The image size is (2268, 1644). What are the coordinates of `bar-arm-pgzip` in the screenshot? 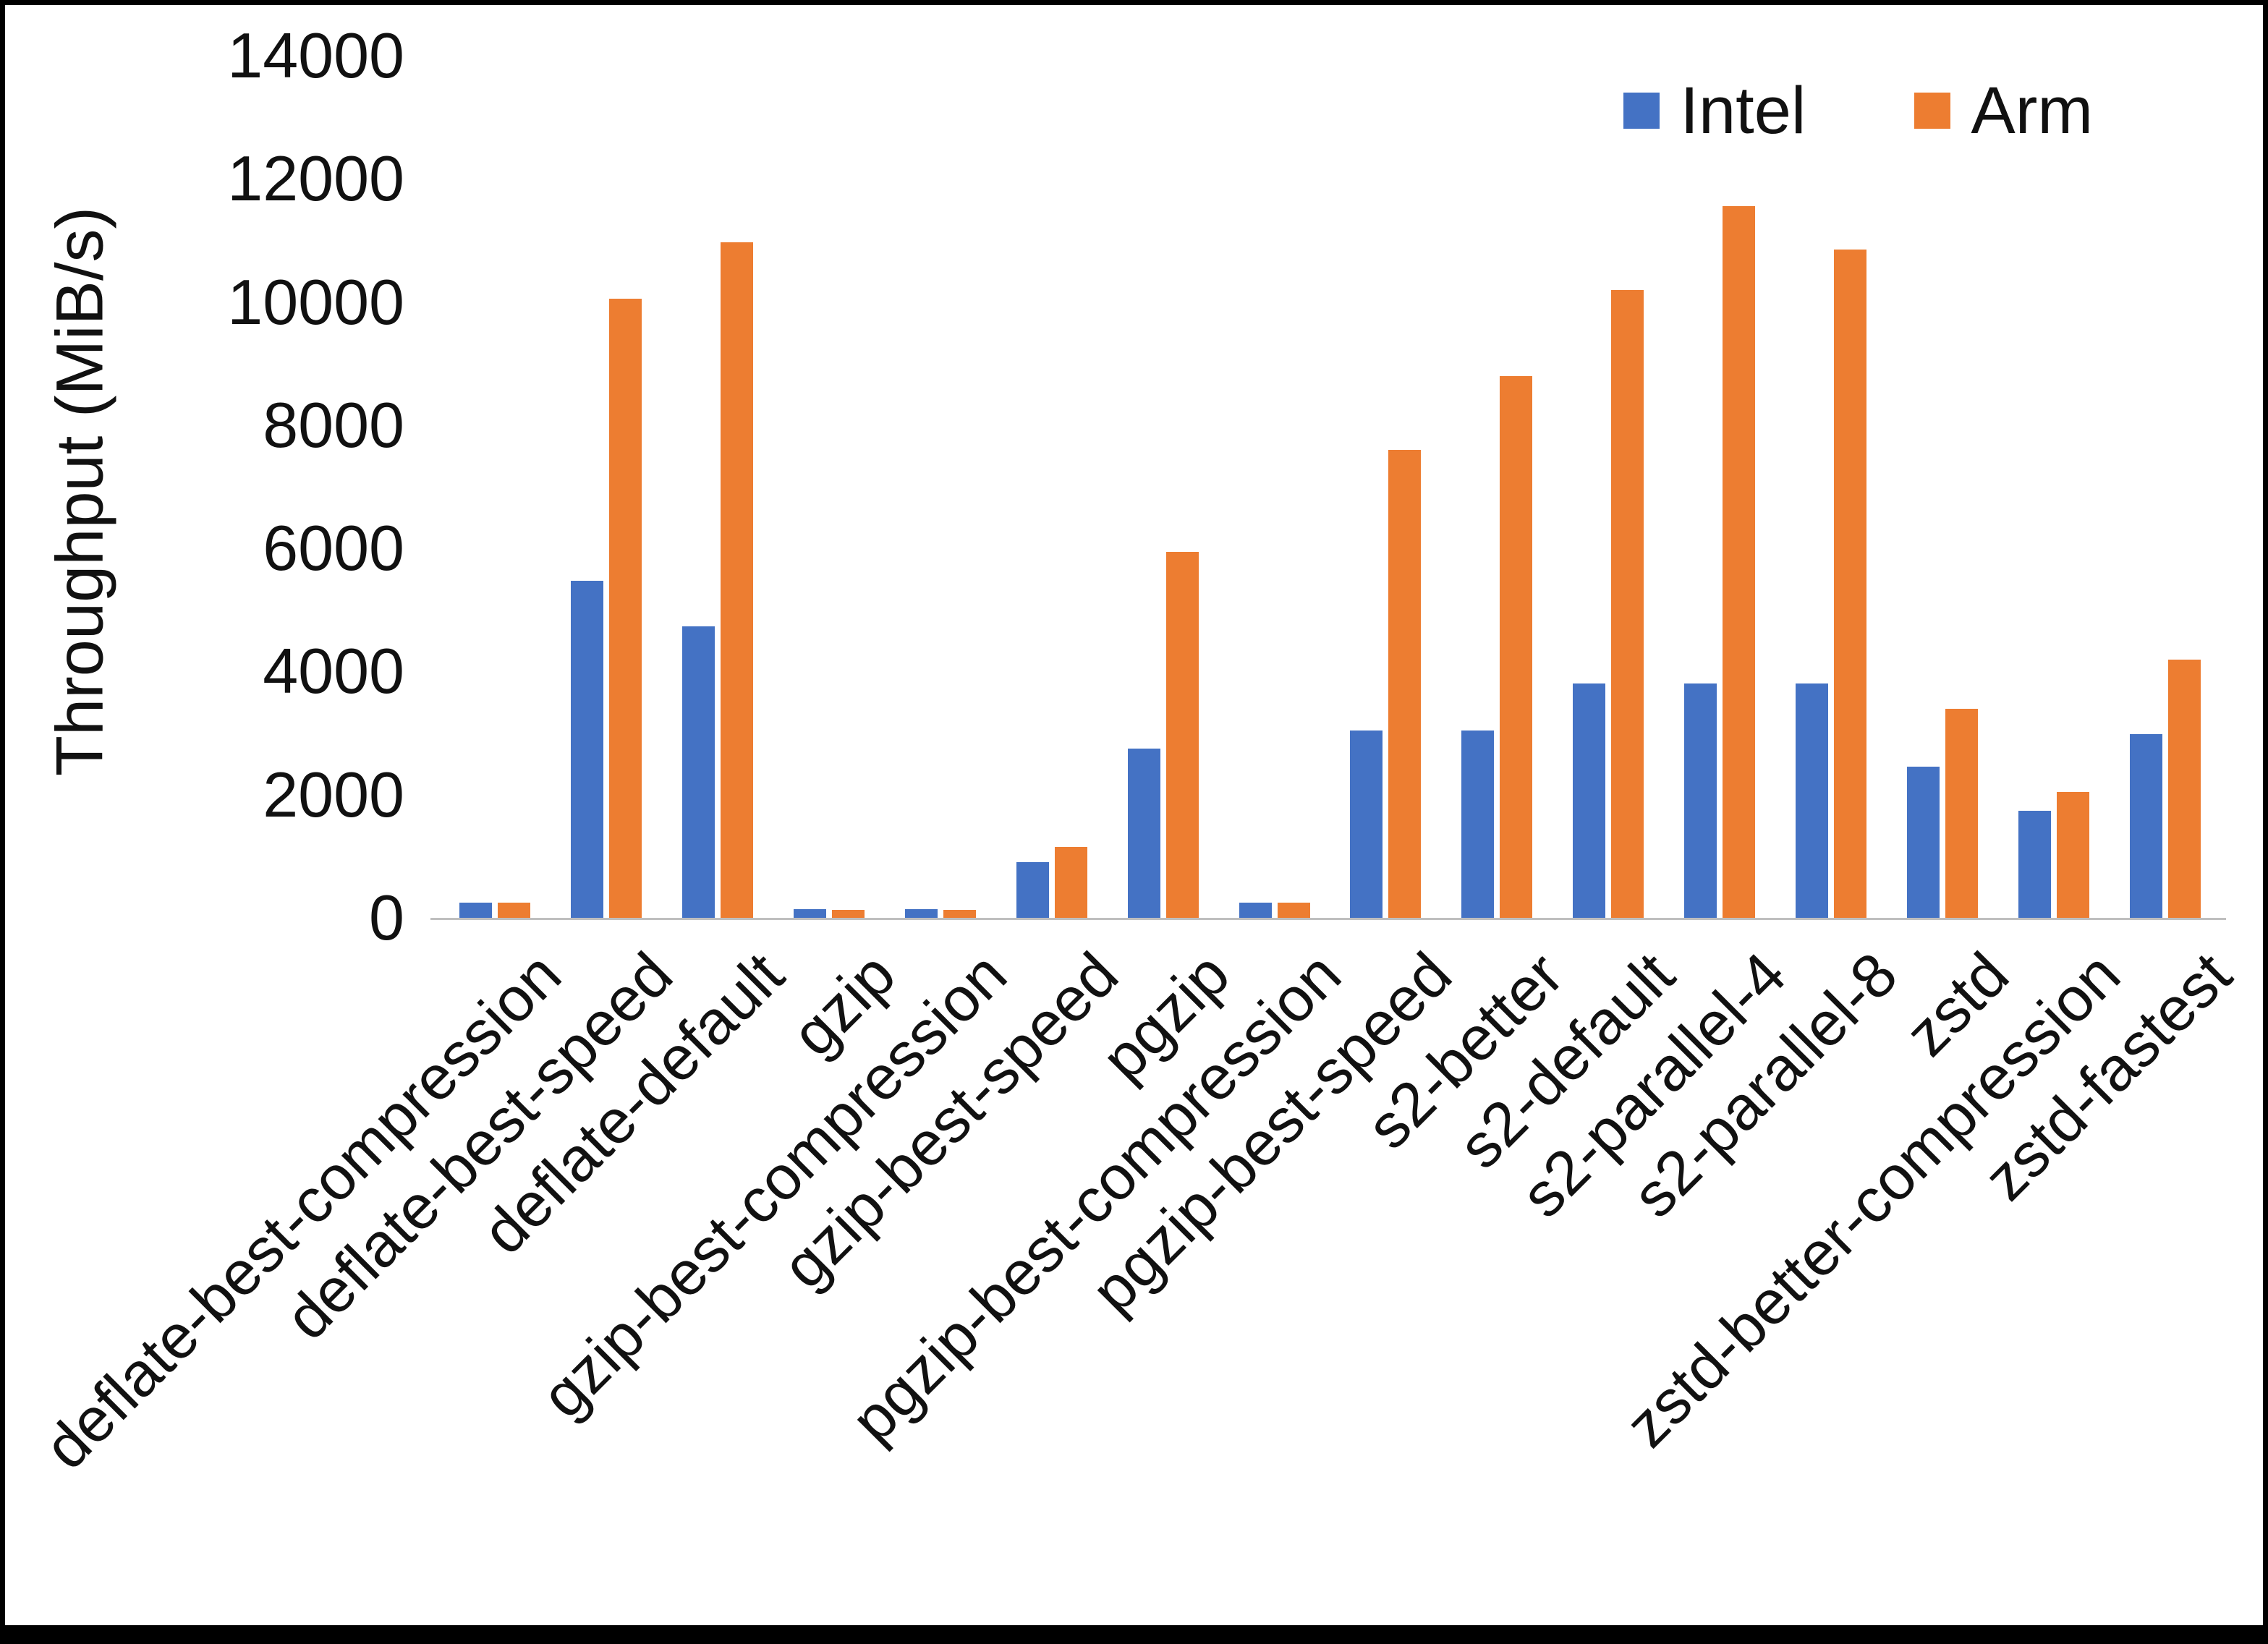 It's located at (1182, 735).